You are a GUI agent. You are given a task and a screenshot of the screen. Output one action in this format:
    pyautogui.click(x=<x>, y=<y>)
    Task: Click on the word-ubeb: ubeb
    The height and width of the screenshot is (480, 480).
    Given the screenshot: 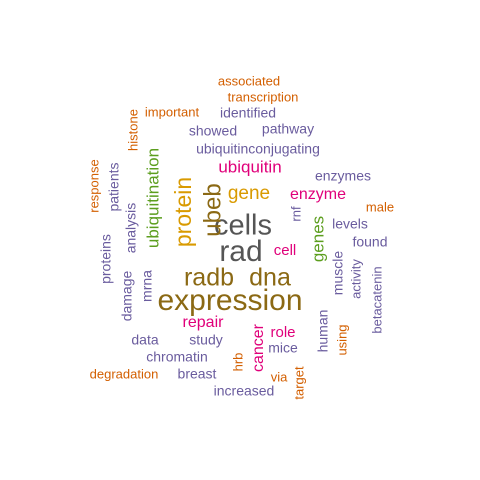 What is the action you would take?
    pyautogui.click(x=212, y=209)
    